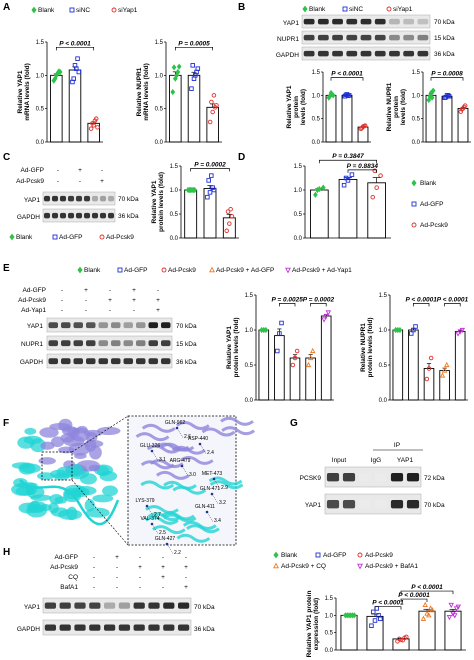 The image size is (474, 660). I want to click on kda-label: 70 kDa, so click(204, 607).